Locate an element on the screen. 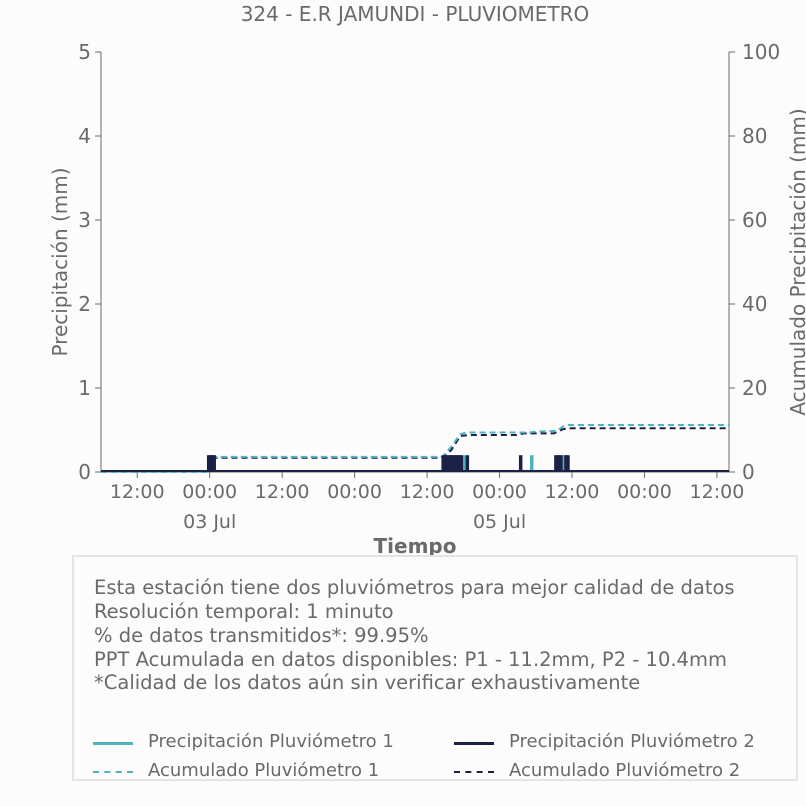 Image resolution: width=806 pixels, height=806 pixels. y2-tick-label: 60 is located at coordinates (754, 220).